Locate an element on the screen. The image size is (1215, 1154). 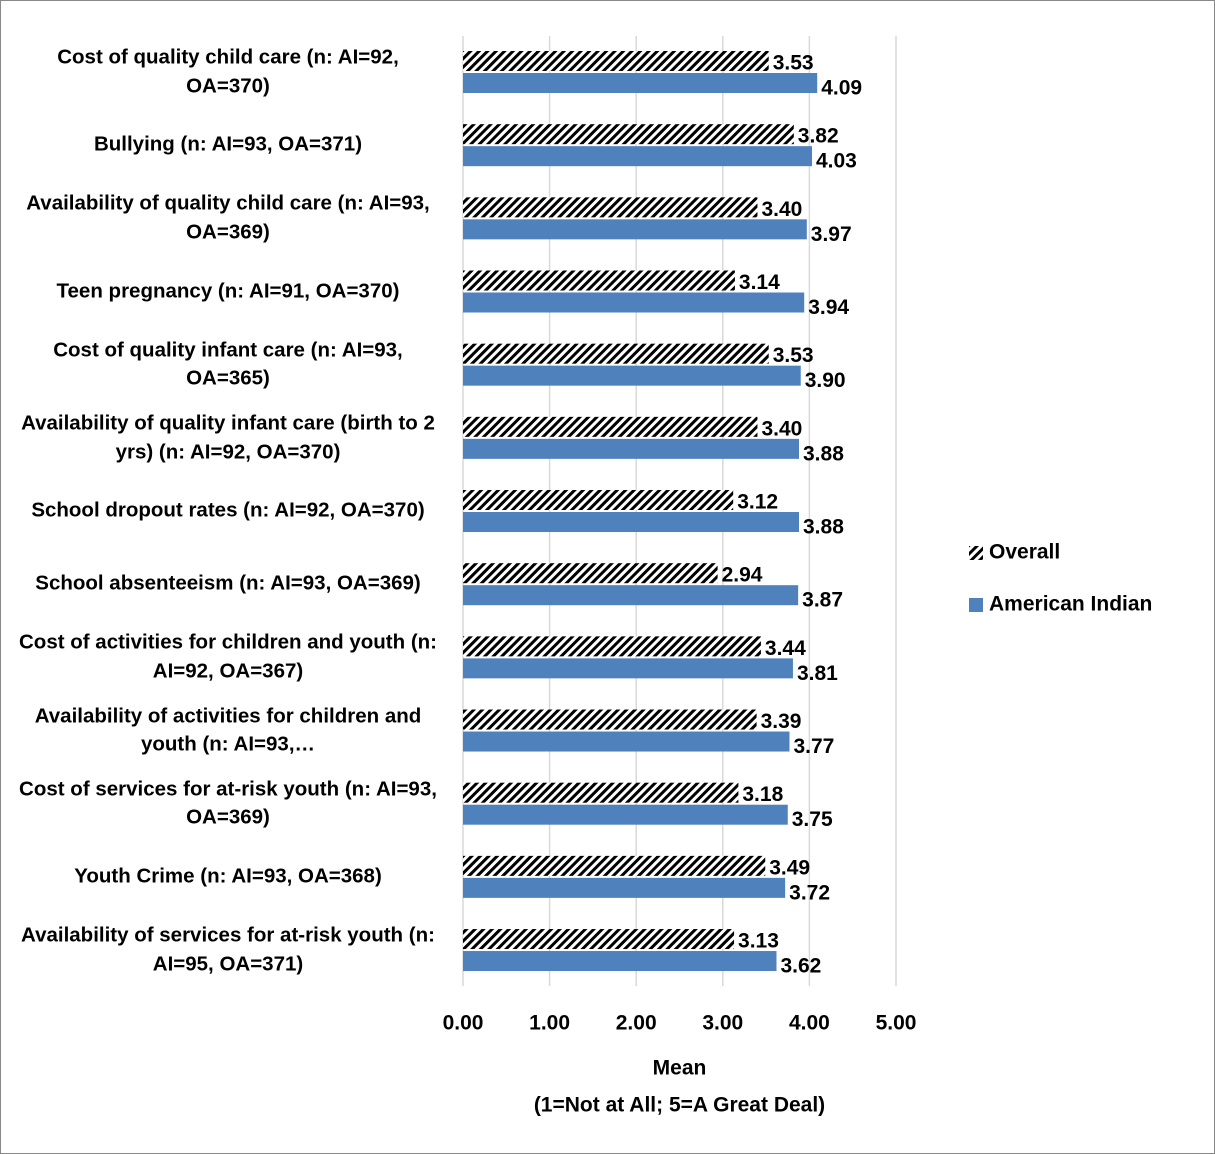
data-label: 3.14 is located at coordinates (759, 282).